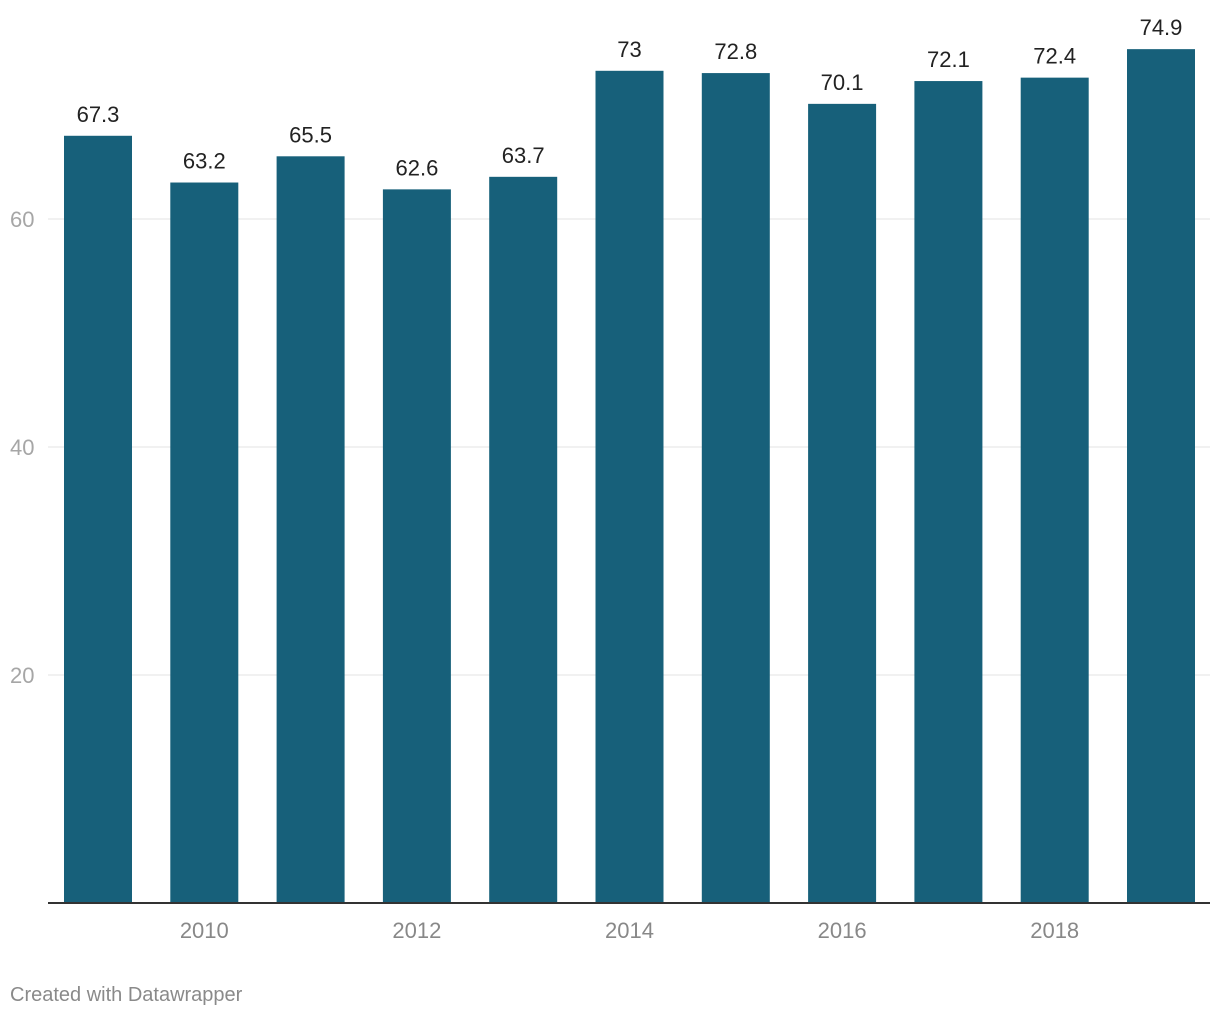 The width and height of the screenshot is (1220, 1020). Describe the element at coordinates (416, 167) in the screenshot. I see `data-label: 62.6` at that location.